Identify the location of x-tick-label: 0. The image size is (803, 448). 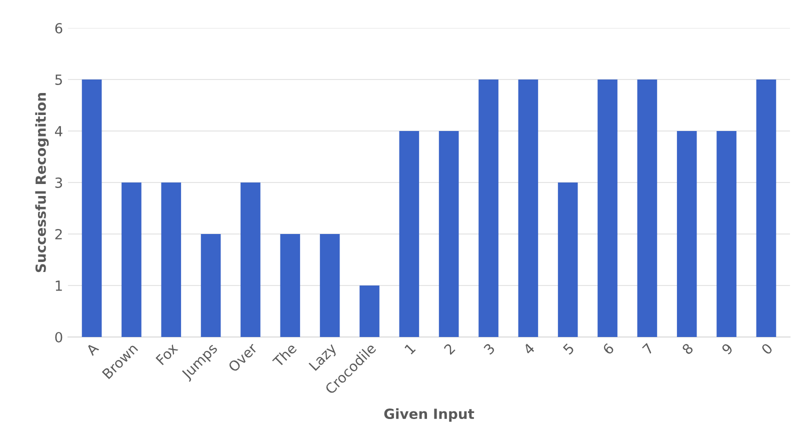
(767, 349).